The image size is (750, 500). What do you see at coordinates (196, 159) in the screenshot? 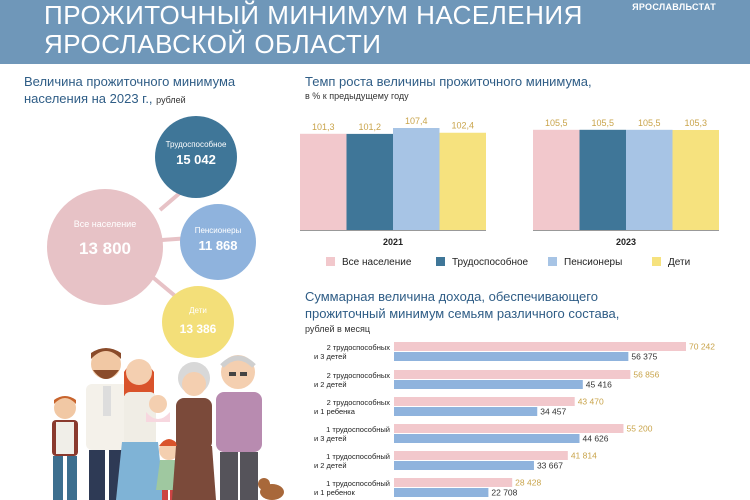
I see `bubble-working-age-value: 15 042` at bounding box center [196, 159].